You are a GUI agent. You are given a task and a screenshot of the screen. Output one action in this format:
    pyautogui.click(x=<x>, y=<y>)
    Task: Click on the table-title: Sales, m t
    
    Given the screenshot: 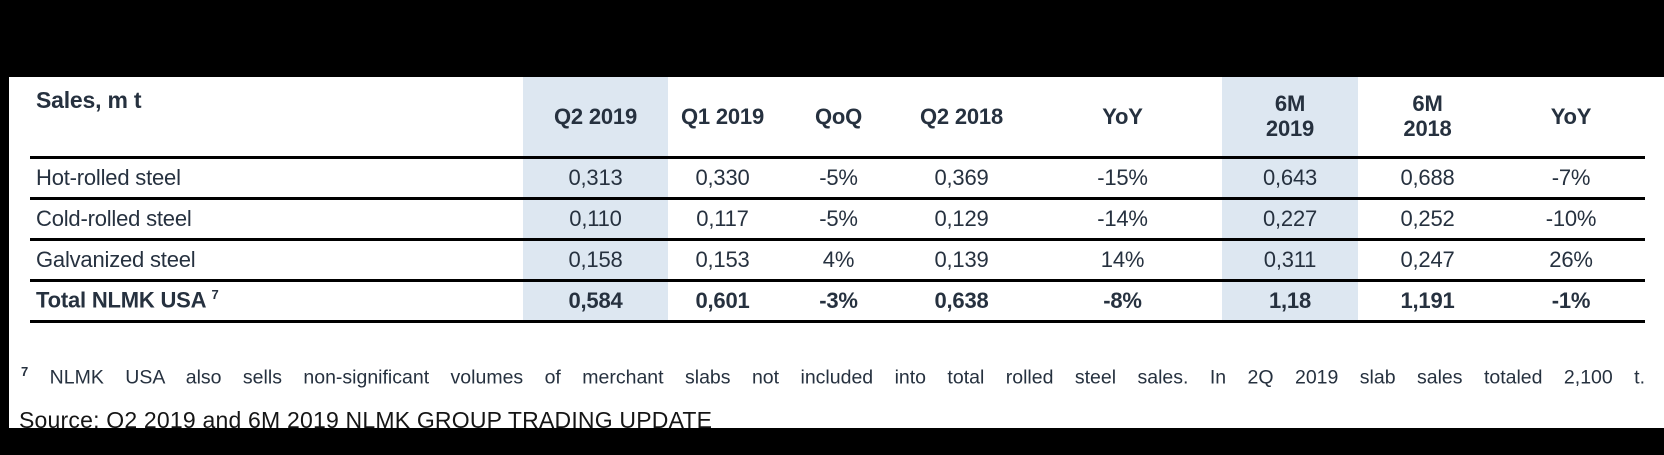 What is the action you would take?
    pyautogui.click(x=276, y=118)
    